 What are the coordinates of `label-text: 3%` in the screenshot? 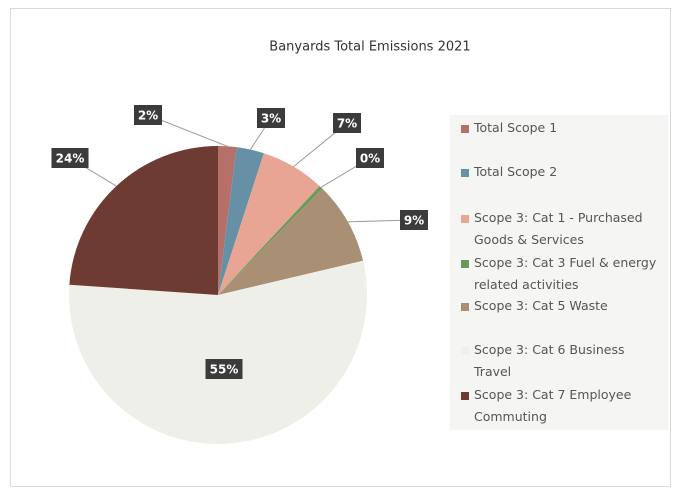 It's located at (271, 119).